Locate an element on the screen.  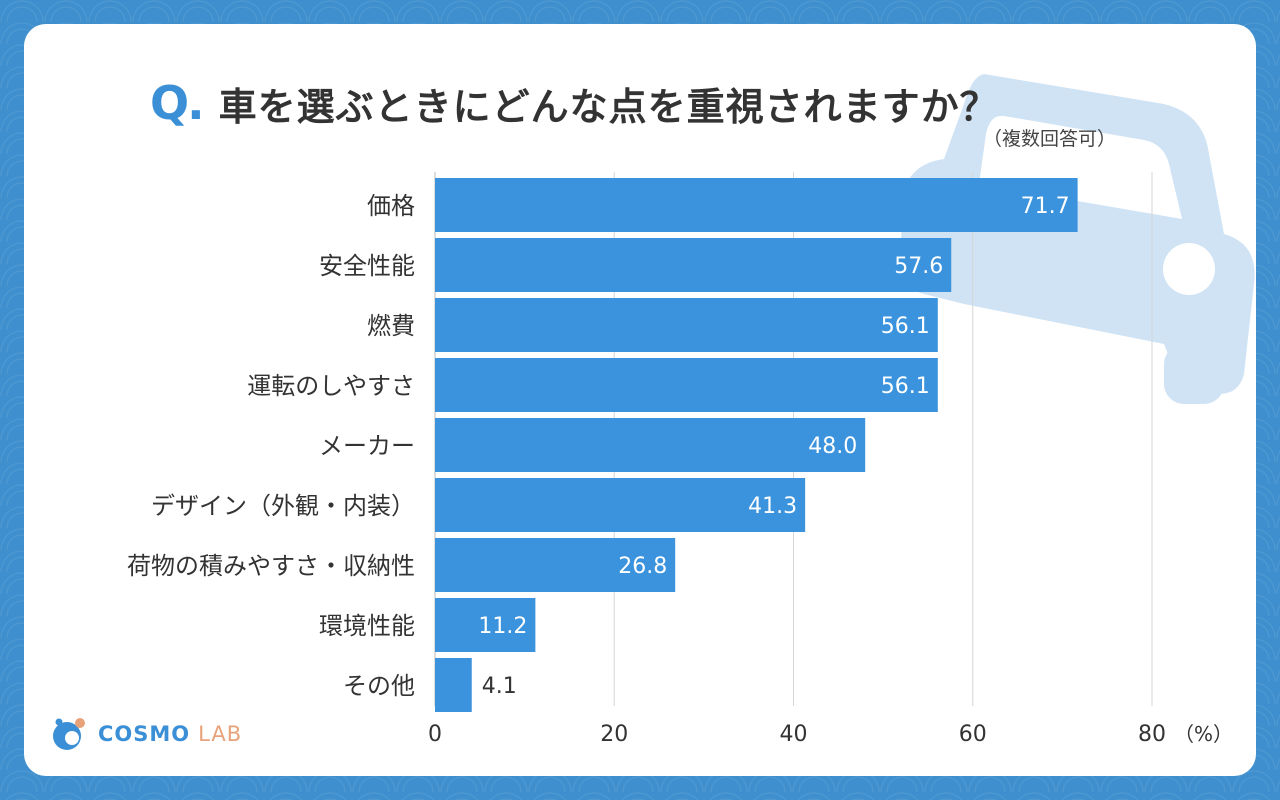
data-label: 4.1 is located at coordinates (499, 686).